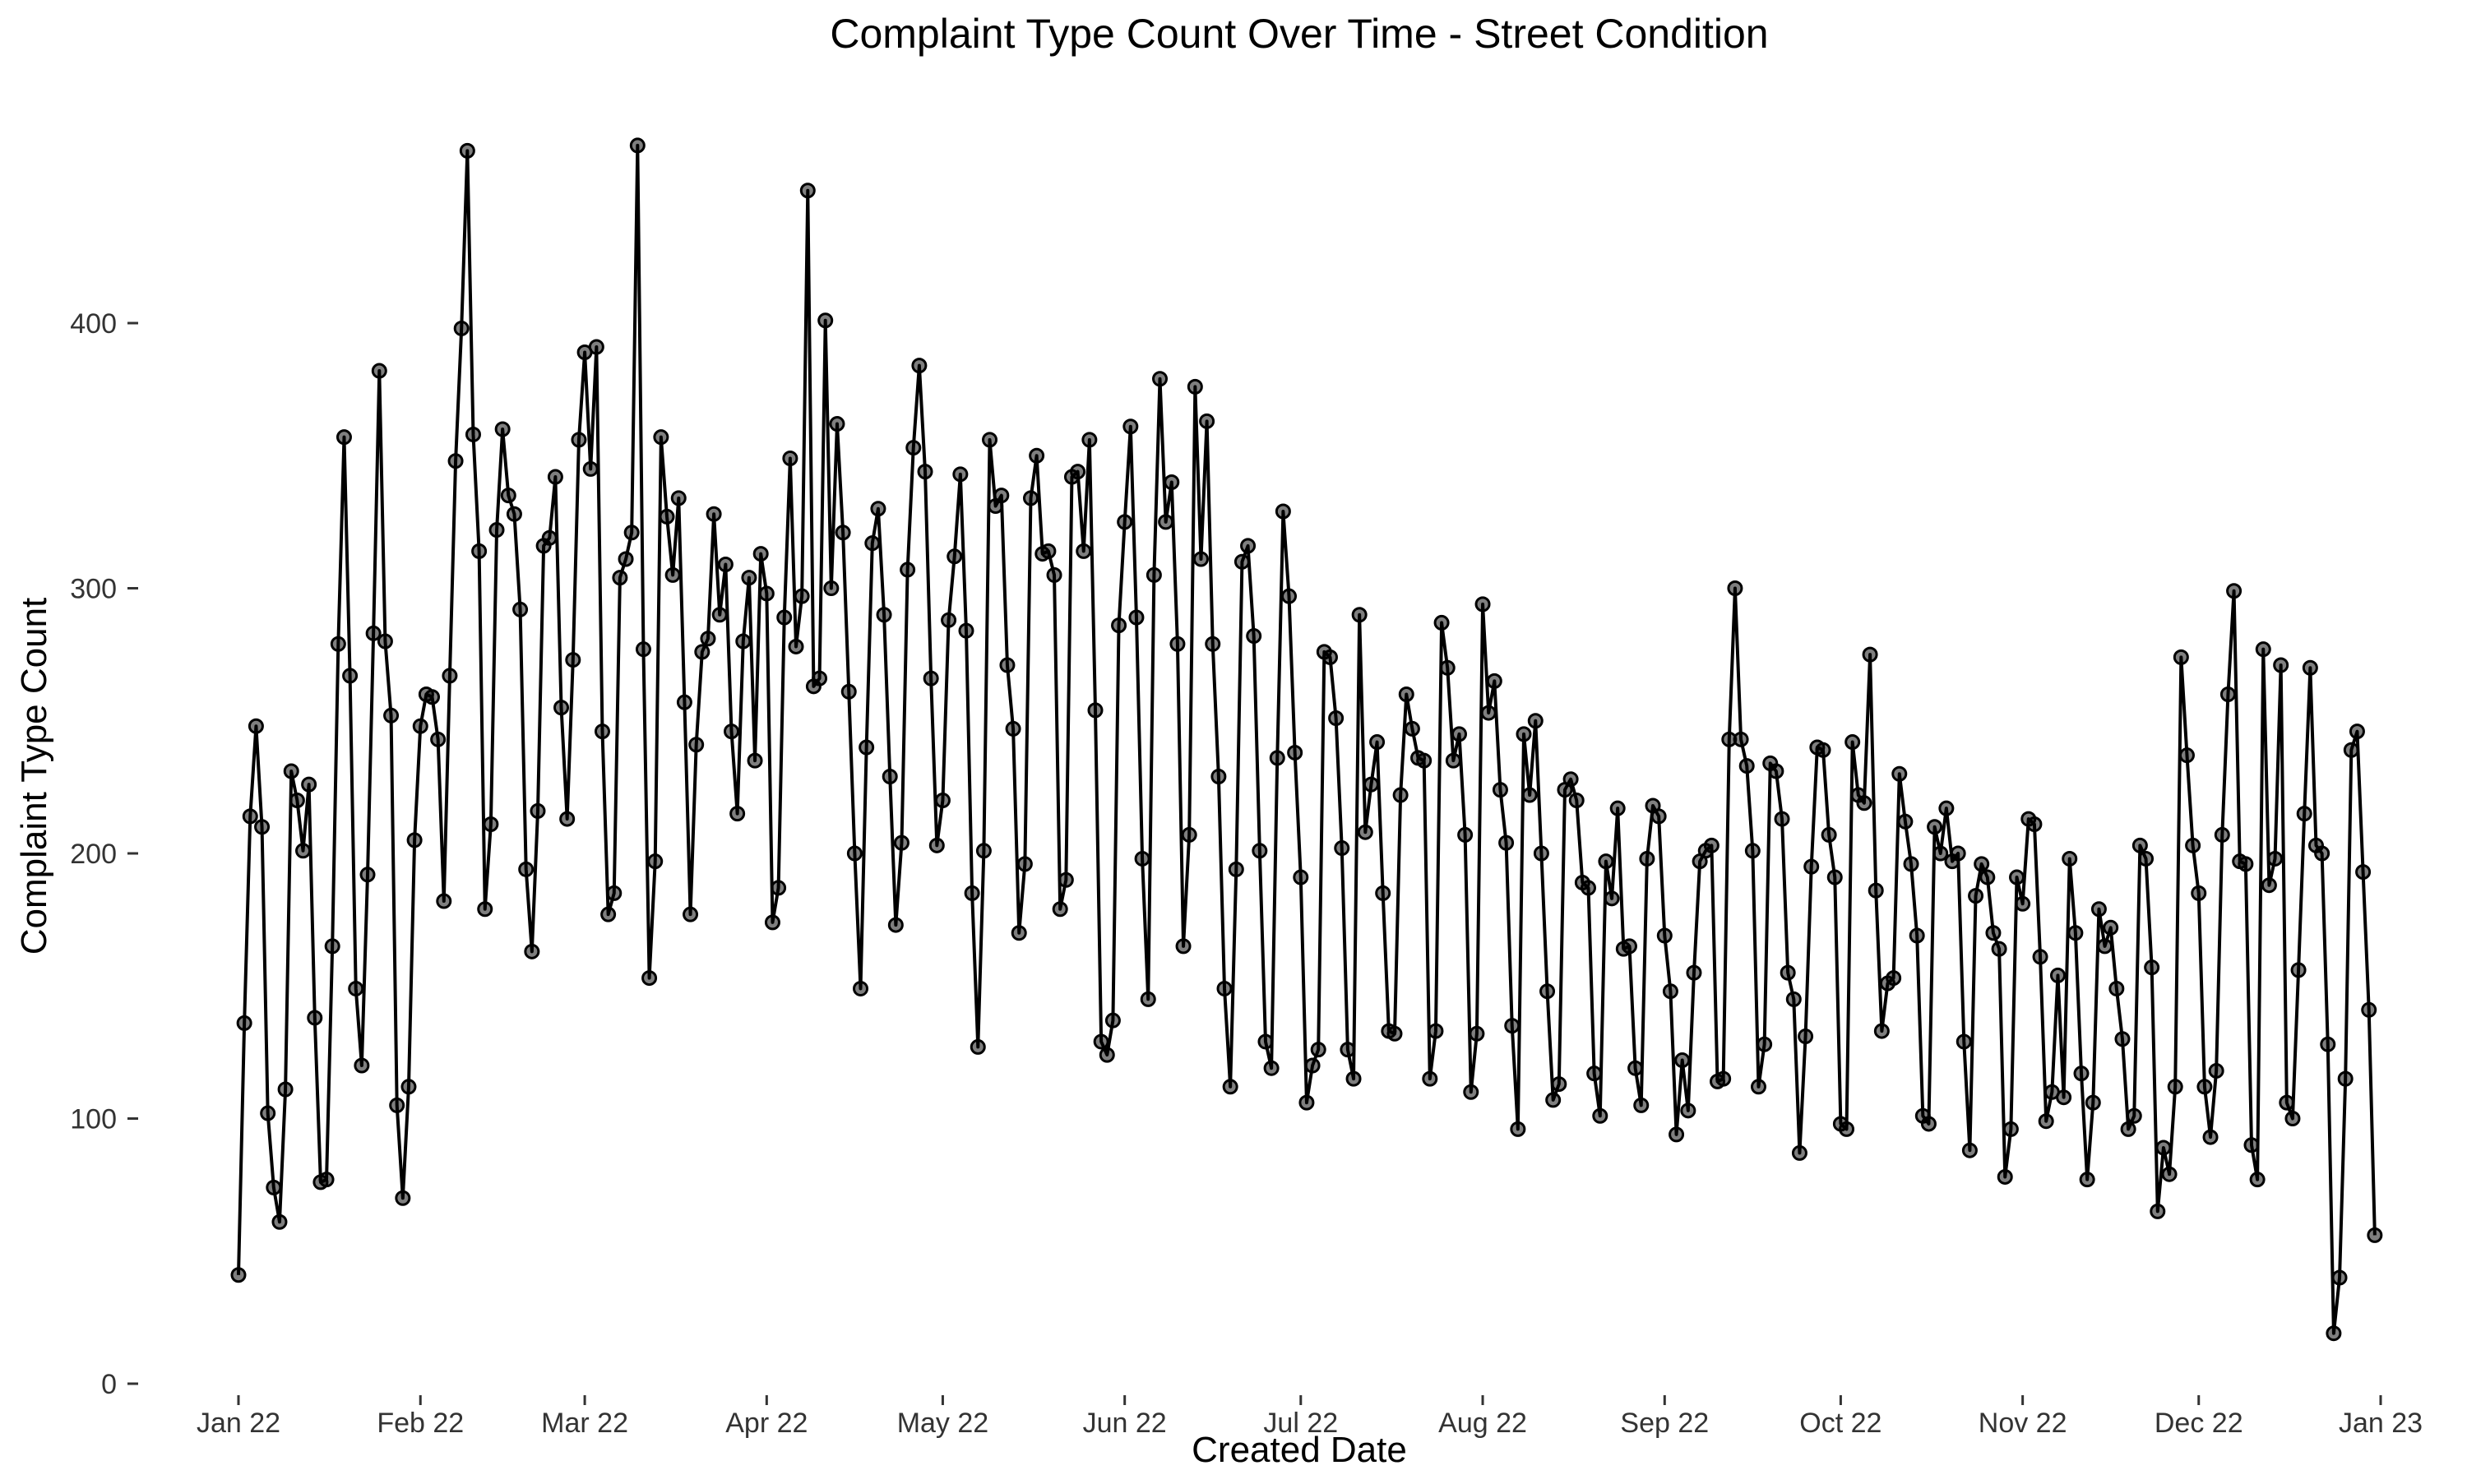  Describe the element at coordinates (238, 1424) in the screenshot. I see `x-tick-label: Jan 22` at that location.